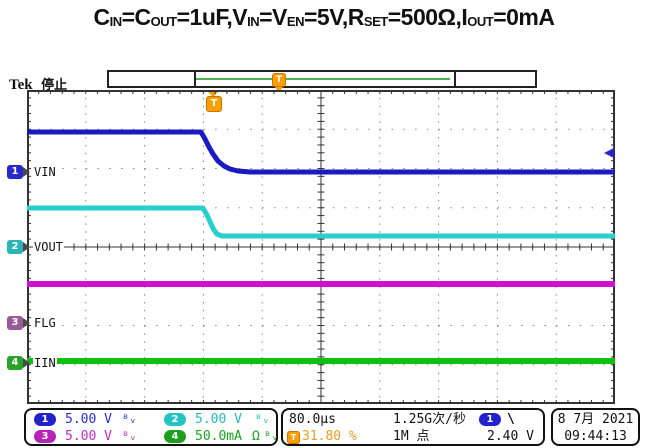 The width and height of the screenshot is (648, 448). I want to click on channel-2-ground-arrow-icon, so click(26, 247).